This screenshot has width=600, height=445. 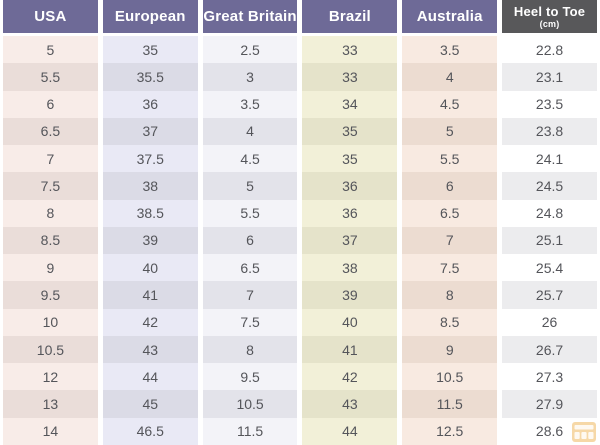 What do you see at coordinates (450, 240) in the screenshot?
I see `cell-australia-row8: 7` at bounding box center [450, 240].